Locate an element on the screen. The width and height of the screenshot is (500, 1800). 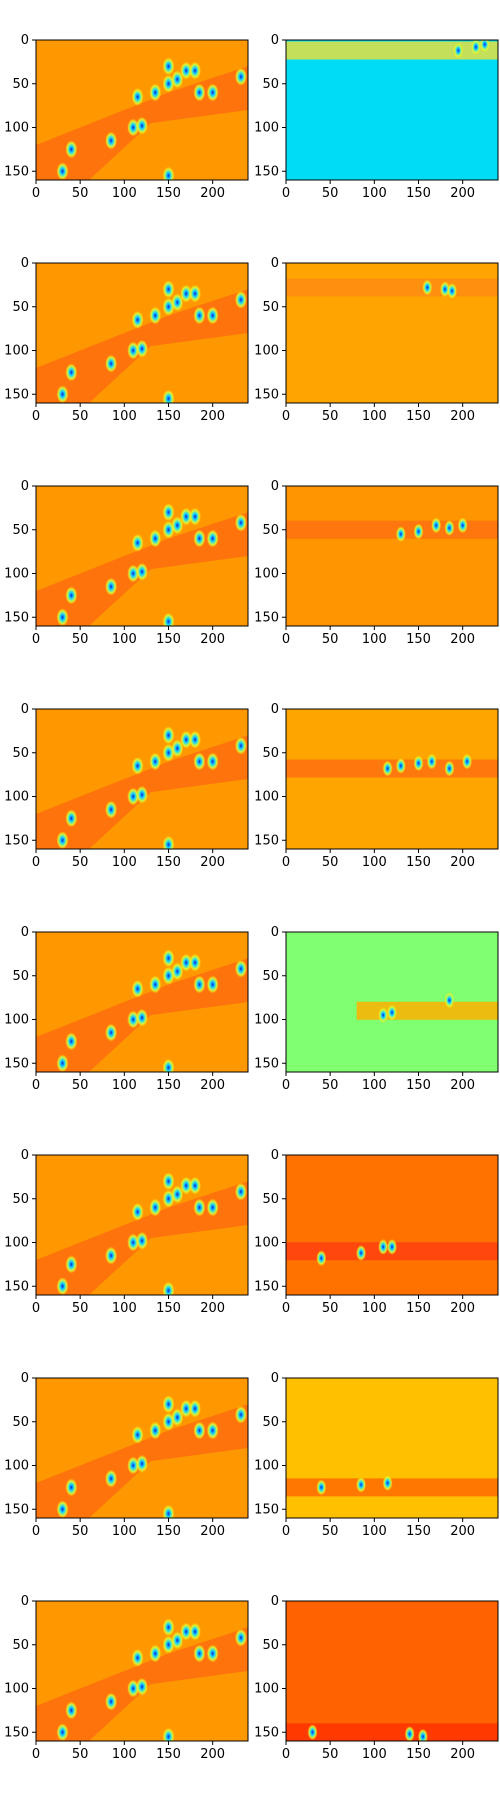
panel-r1-c1: 0 50 100 150 200 0 50 100 150 is located at coordinates (126, 117).